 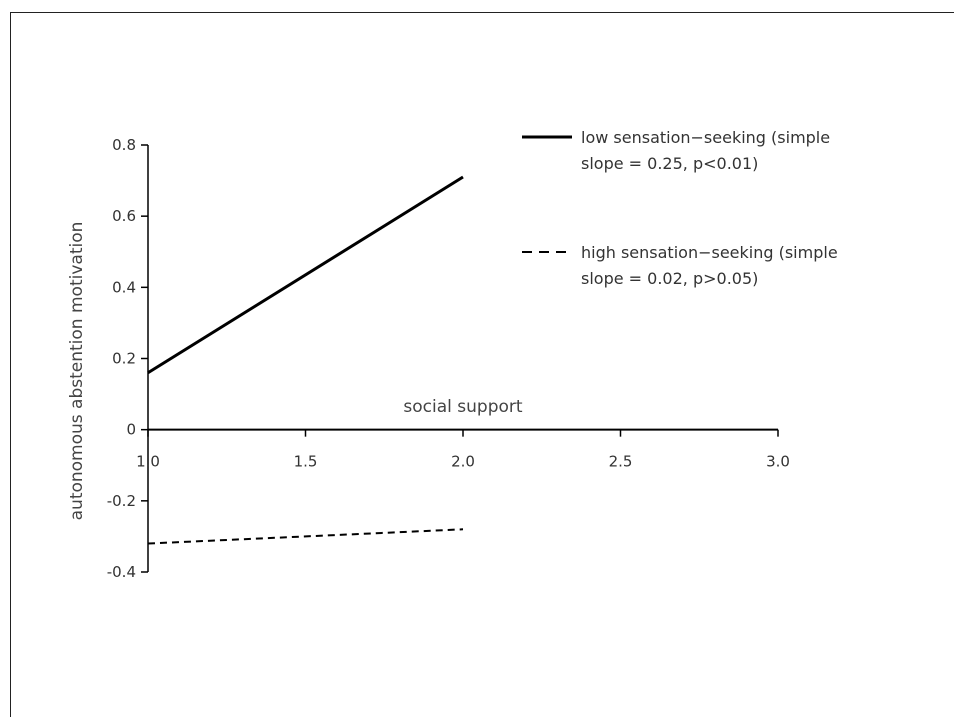 What do you see at coordinates (463, 450) in the screenshot?
I see `x-ticks: 1.0 1.5 2.0 2.5 3.0` at bounding box center [463, 450].